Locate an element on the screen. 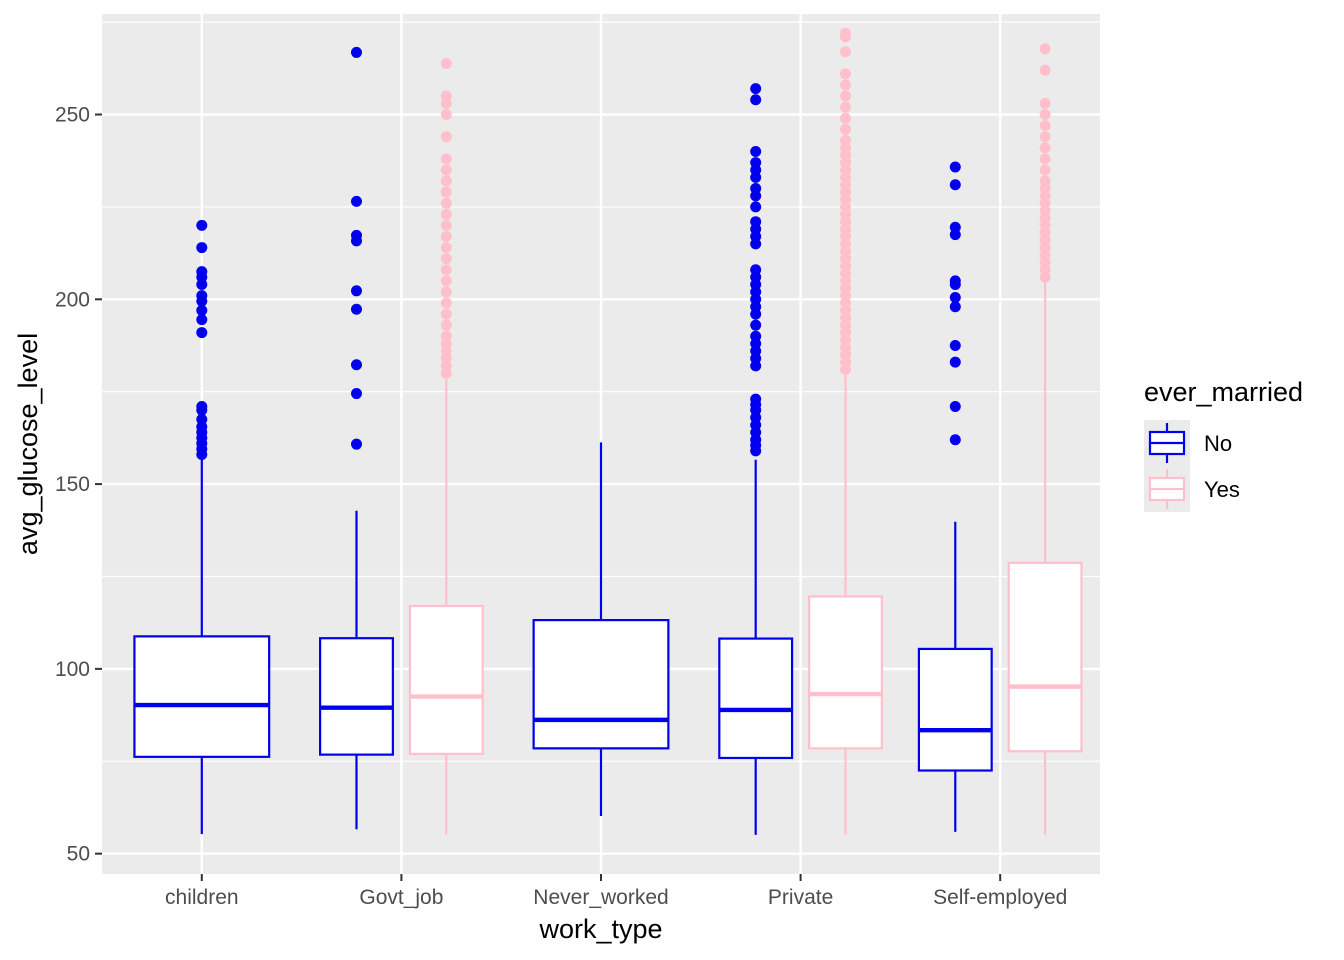 The height and width of the screenshot is (960, 1344). box-Govt_job-Yes is located at coordinates (446, 446).